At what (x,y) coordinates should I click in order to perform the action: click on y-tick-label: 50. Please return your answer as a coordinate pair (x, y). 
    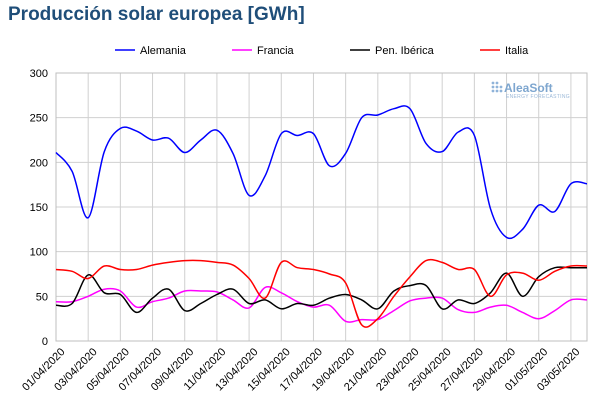
    Looking at the image, I should click on (42, 297).